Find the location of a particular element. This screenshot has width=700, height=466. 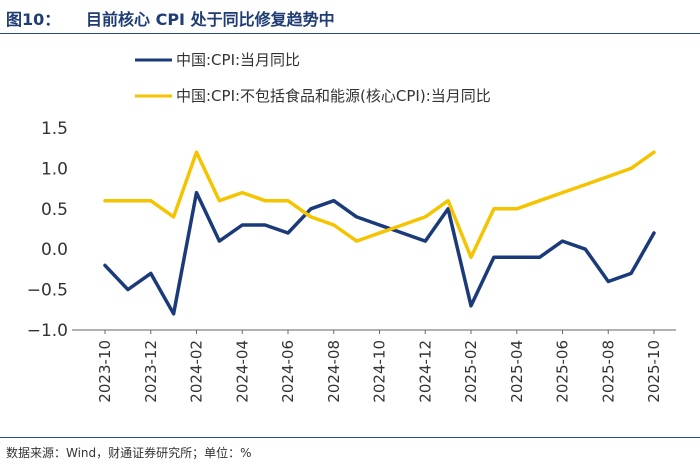

y-tick-label: −1.0 is located at coordinates (47, 331).